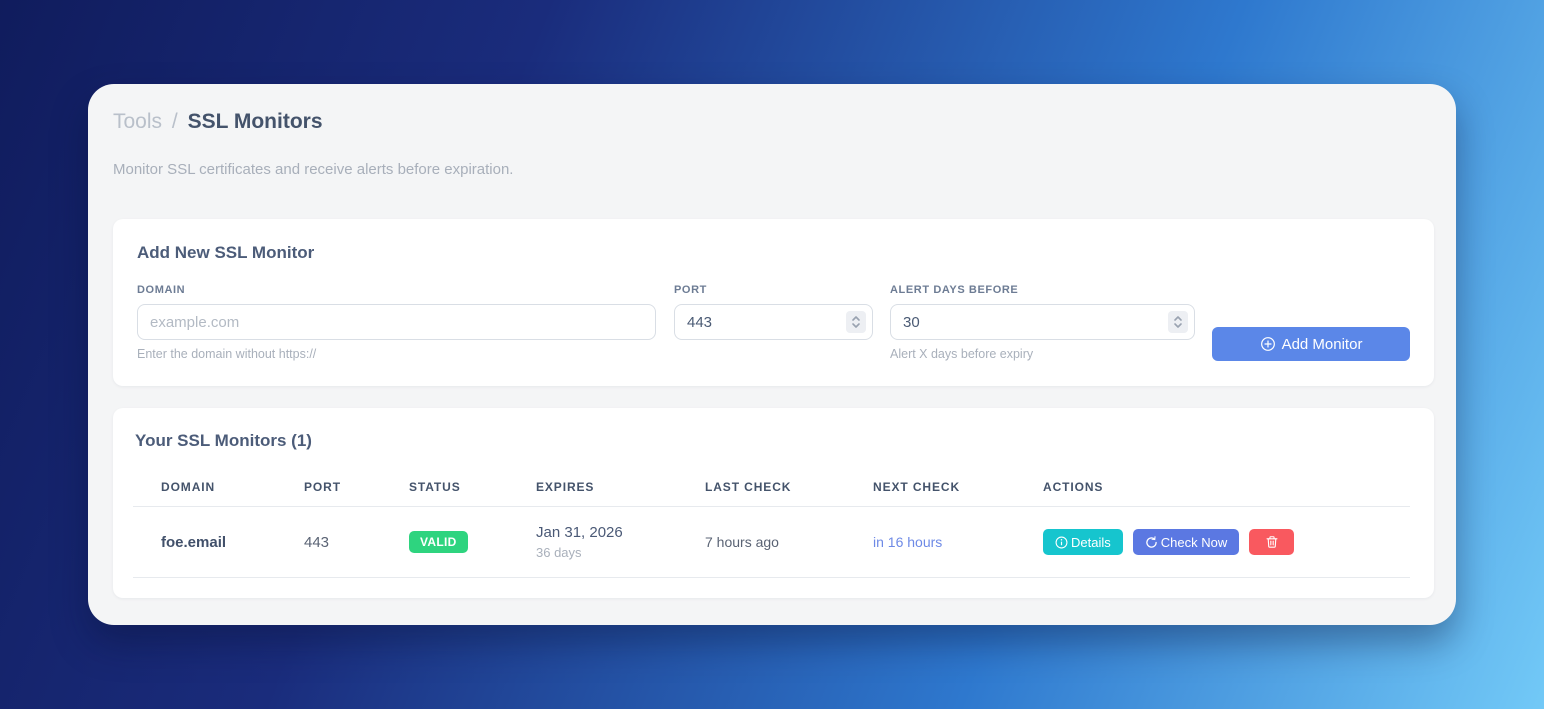 This screenshot has width=1544, height=709. I want to click on monitor-last-check: 7 hours ago, so click(761, 542).